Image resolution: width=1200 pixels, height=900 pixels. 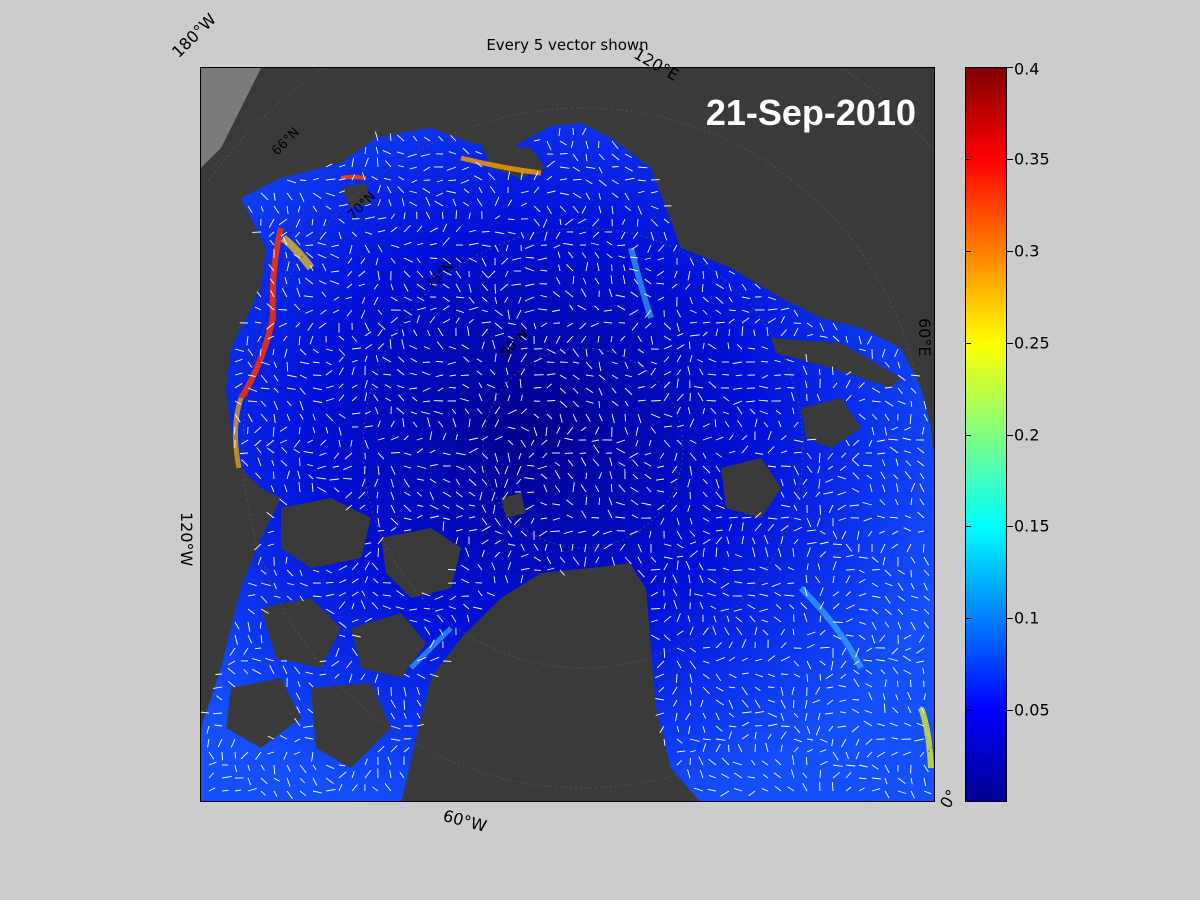 What do you see at coordinates (968, 527) in the screenshot?
I see `colorbar-tick` at bounding box center [968, 527].